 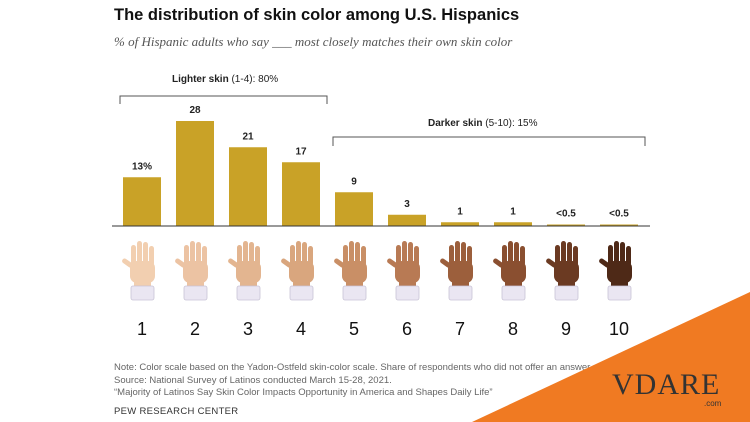 I want to click on data-label-5: 9, so click(x=354, y=181).